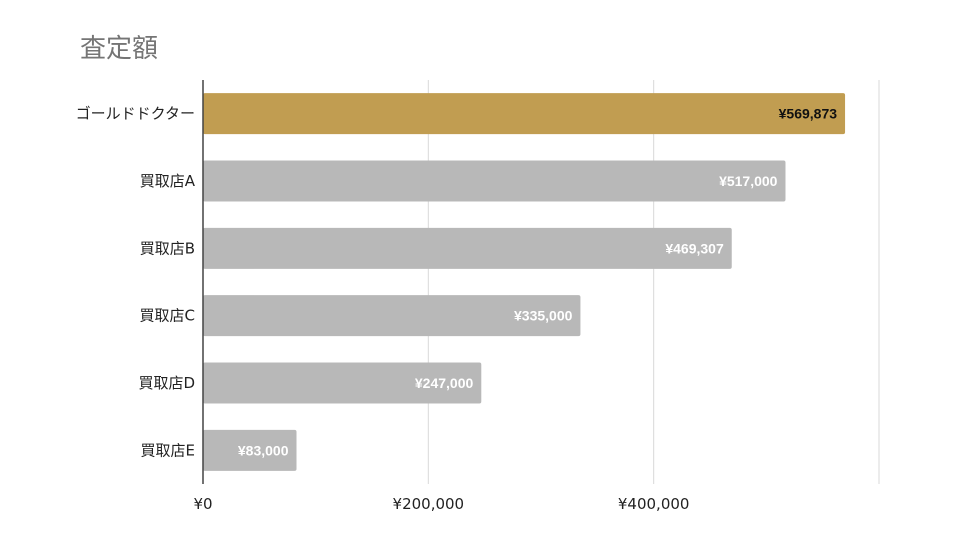  Describe the element at coordinates (444, 383) in the screenshot. I see `data-label: ¥247,000` at that location.